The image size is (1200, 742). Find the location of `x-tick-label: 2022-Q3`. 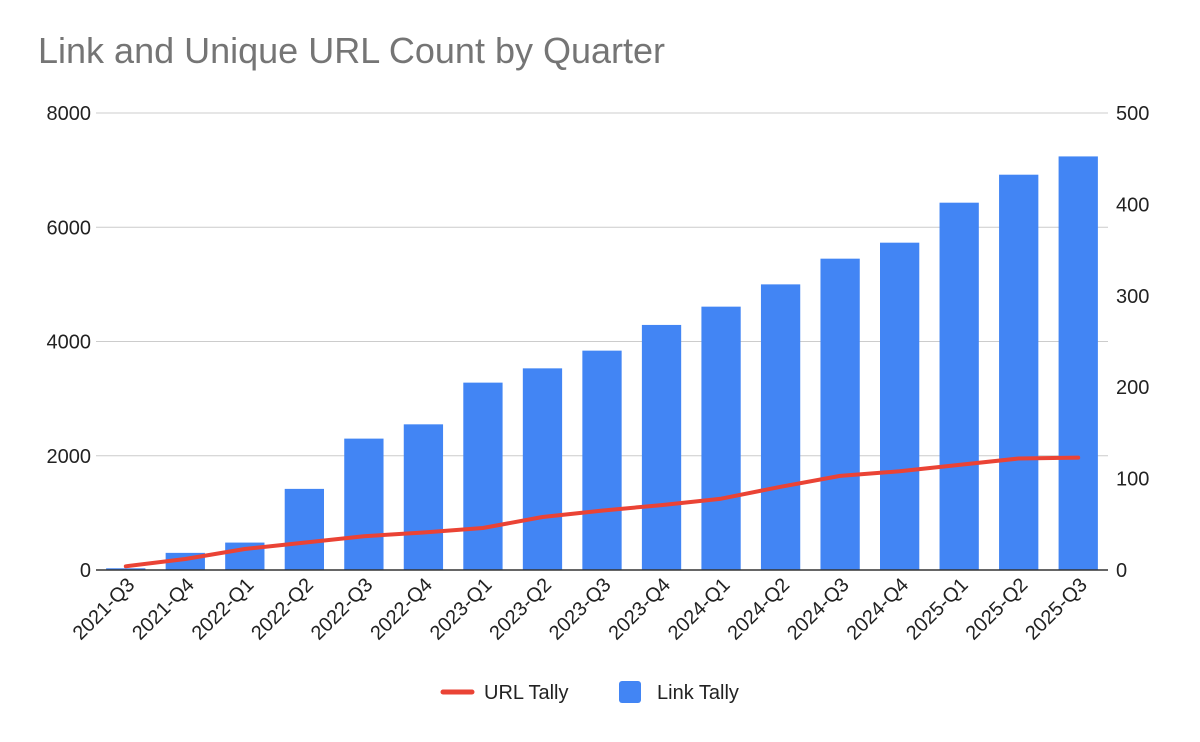

x-tick-label: 2022-Q3 is located at coordinates (342, 609).